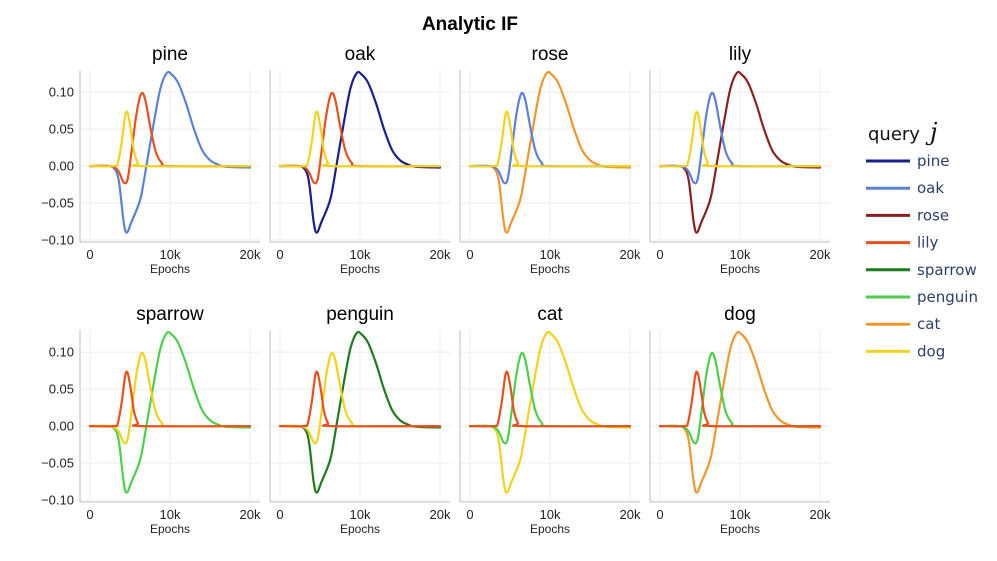 Image resolution: width=997 pixels, height=561 pixels. Describe the element at coordinates (931, 351) in the screenshot. I see `legend-label: dog` at that location.